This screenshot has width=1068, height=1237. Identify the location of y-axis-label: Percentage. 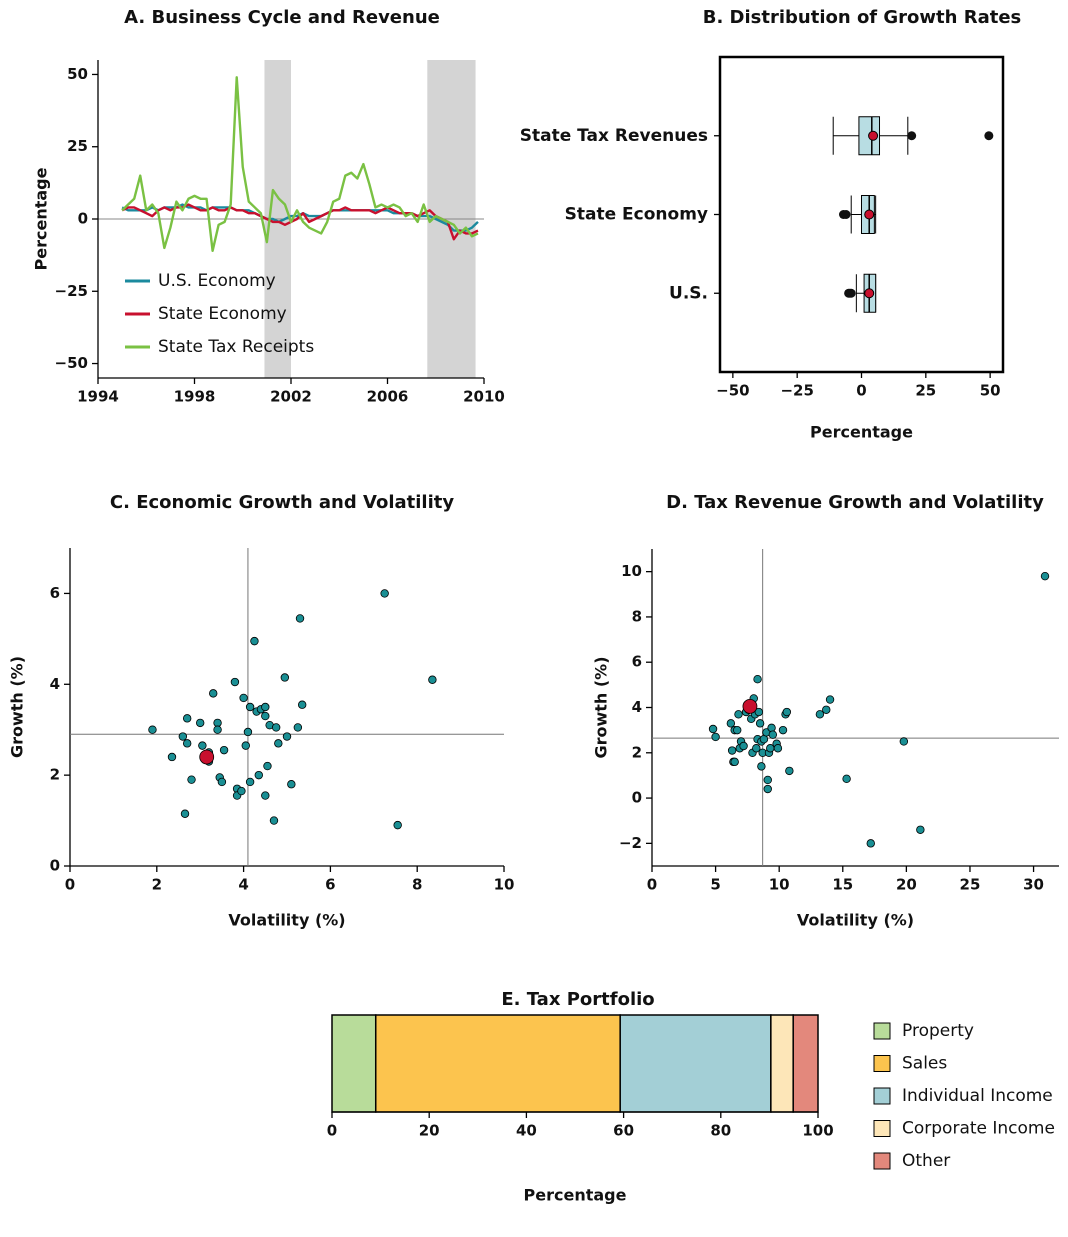
(41, 218).